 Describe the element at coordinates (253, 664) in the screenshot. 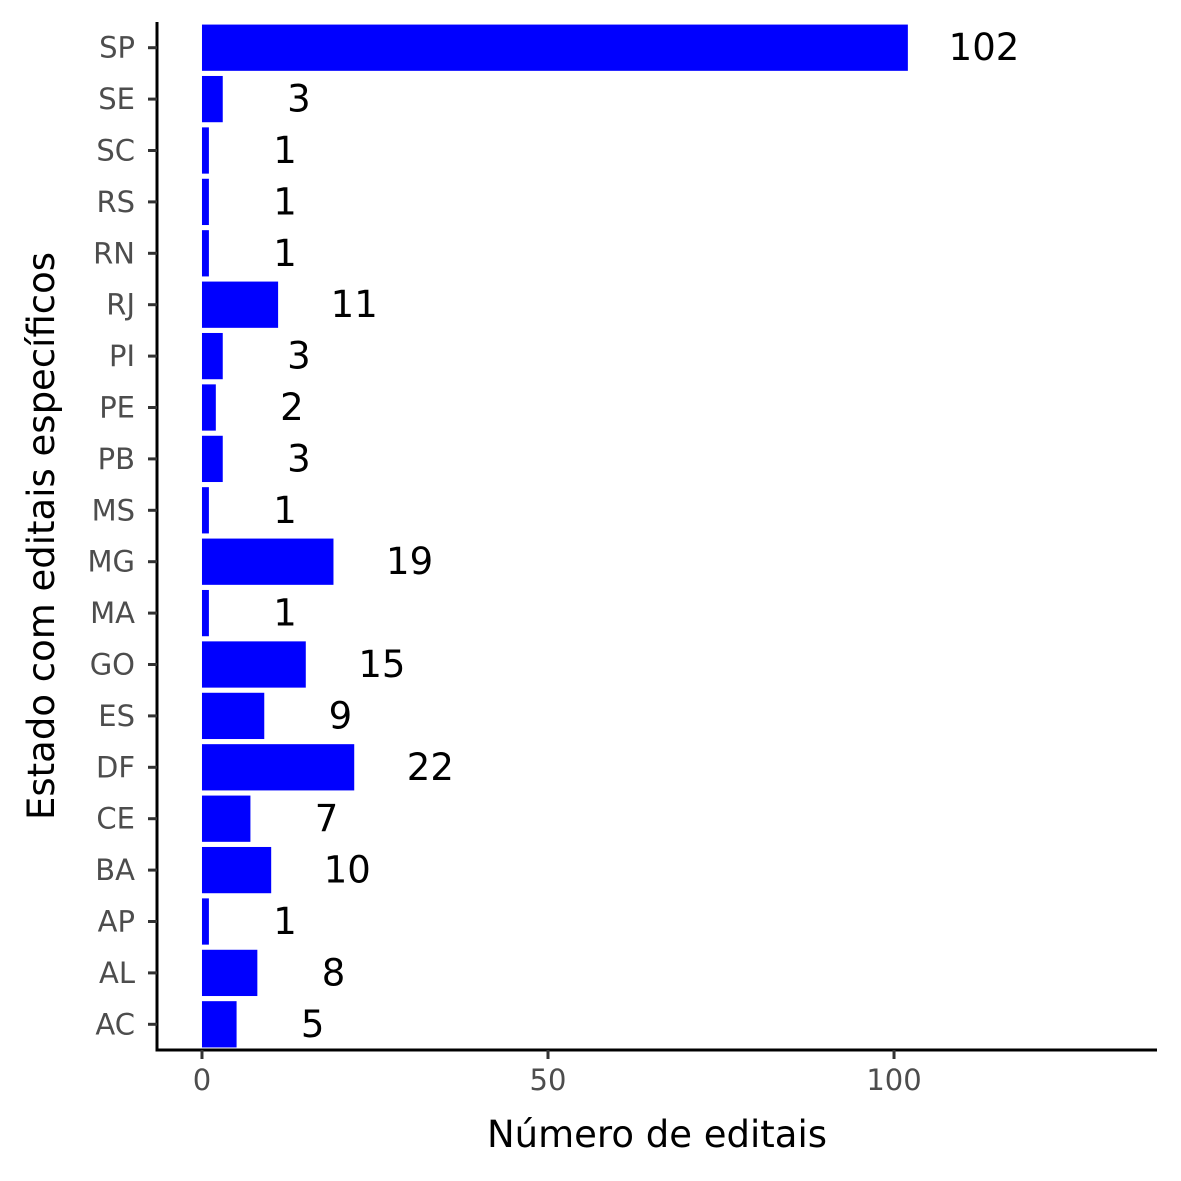

I see `bar-go` at that location.